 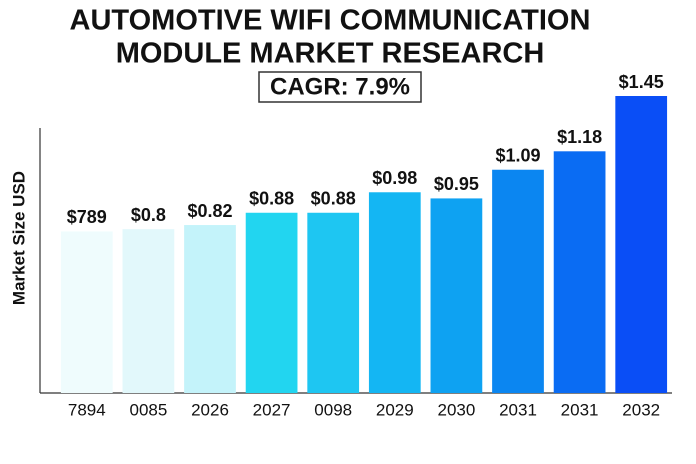 I want to click on value-label: $0.95, so click(x=456, y=184).